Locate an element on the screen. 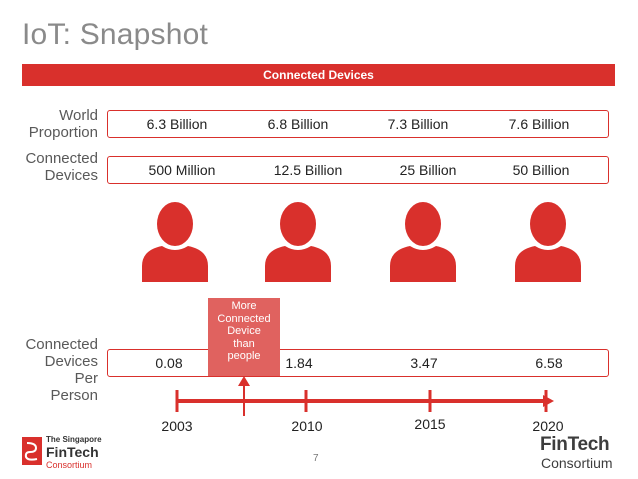 The height and width of the screenshot is (479, 638). row-label-line: Per is located at coordinates (86, 378).